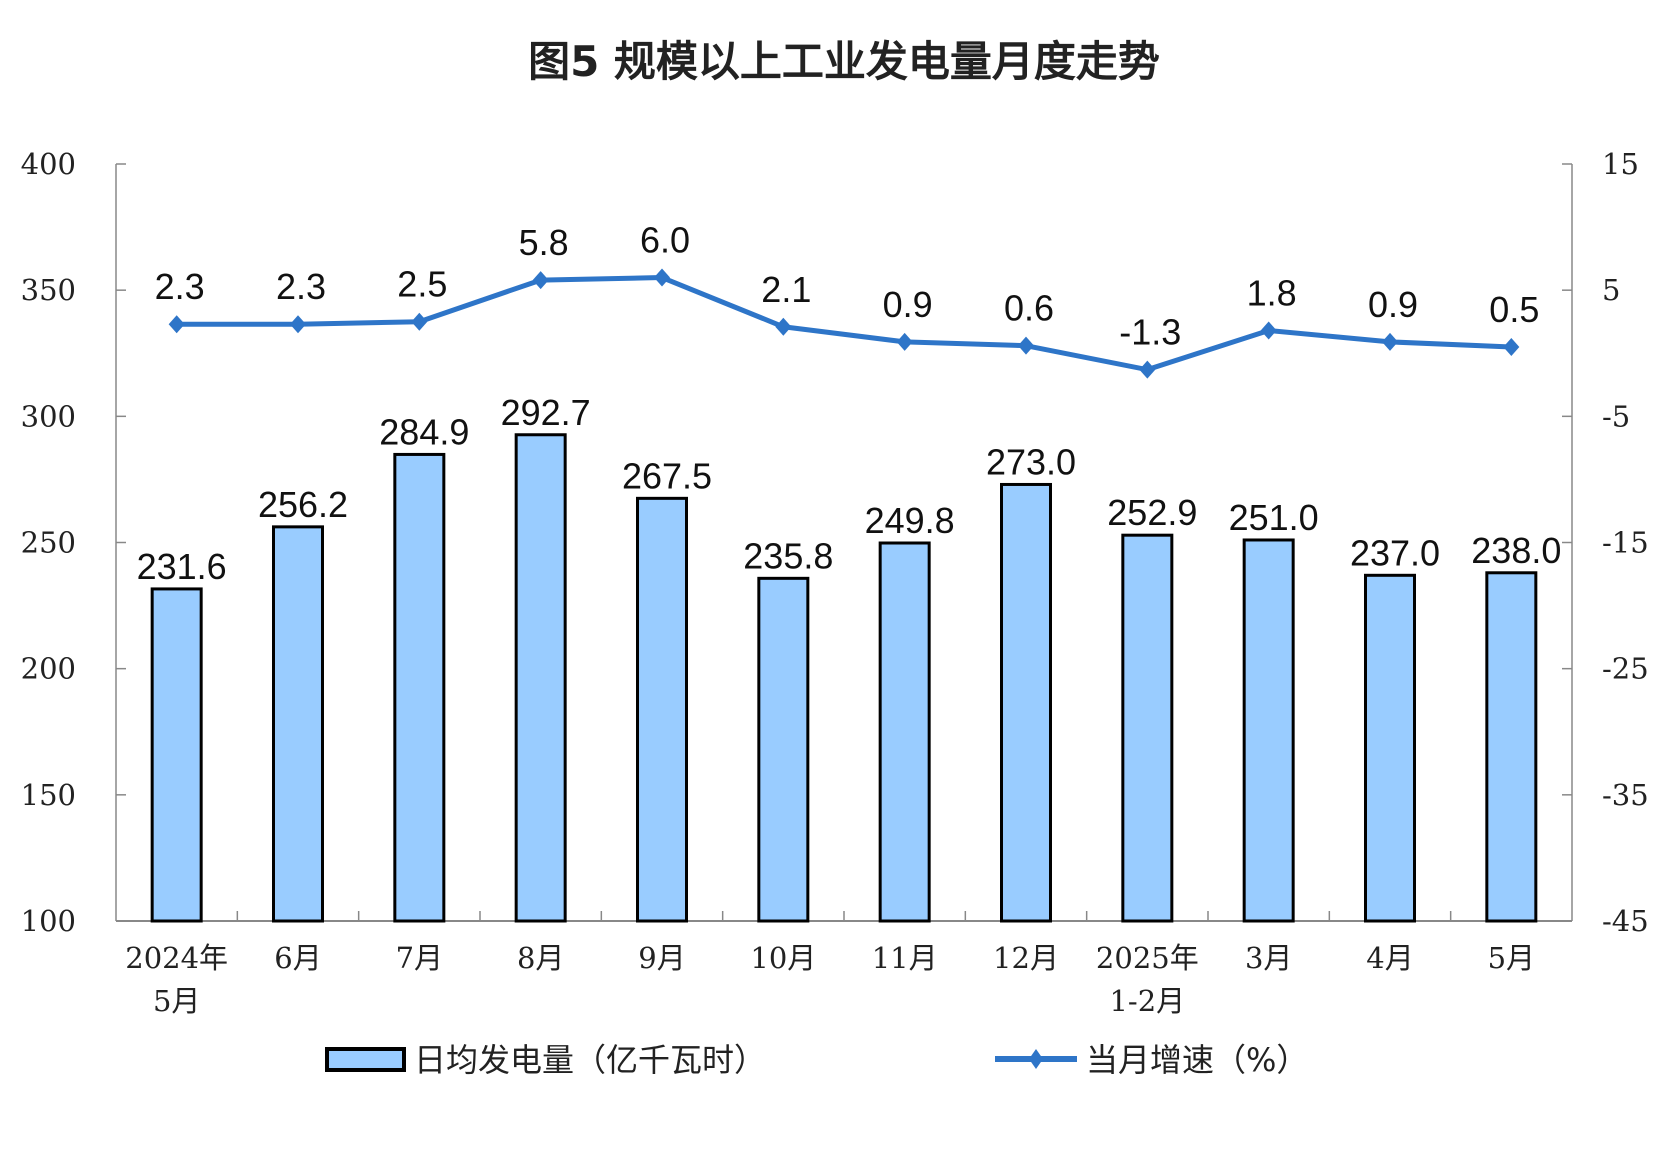 The image size is (1677, 1155). What do you see at coordinates (48, 164) in the screenshot?
I see `left-tick-label: 400` at bounding box center [48, 164].